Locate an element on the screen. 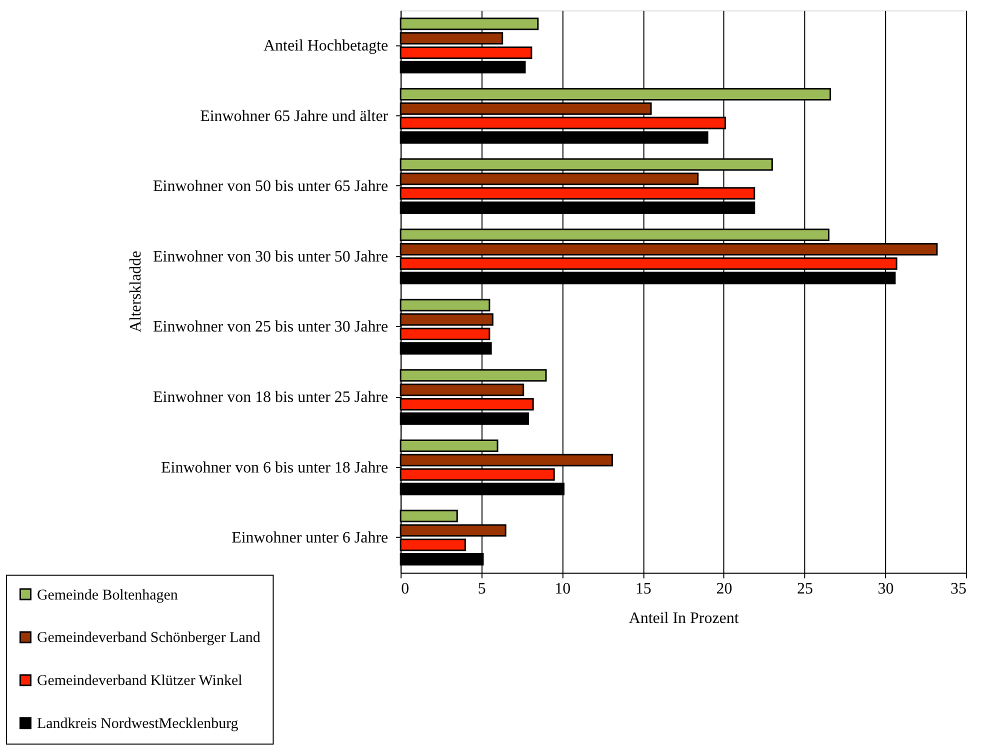  y-axis-title: Alterskladde is located at coordinates (135, 291).